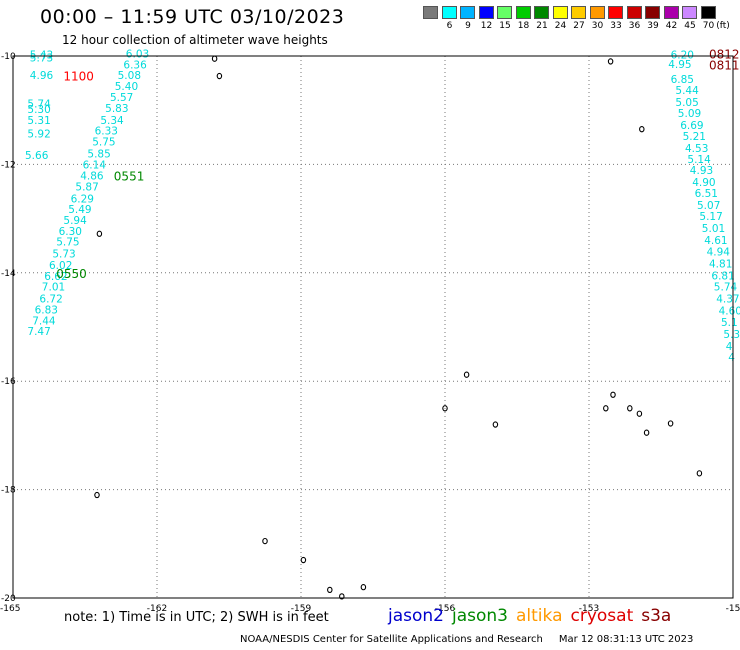  I want to click on wave-height-value: 5.31, so click(38, 121).